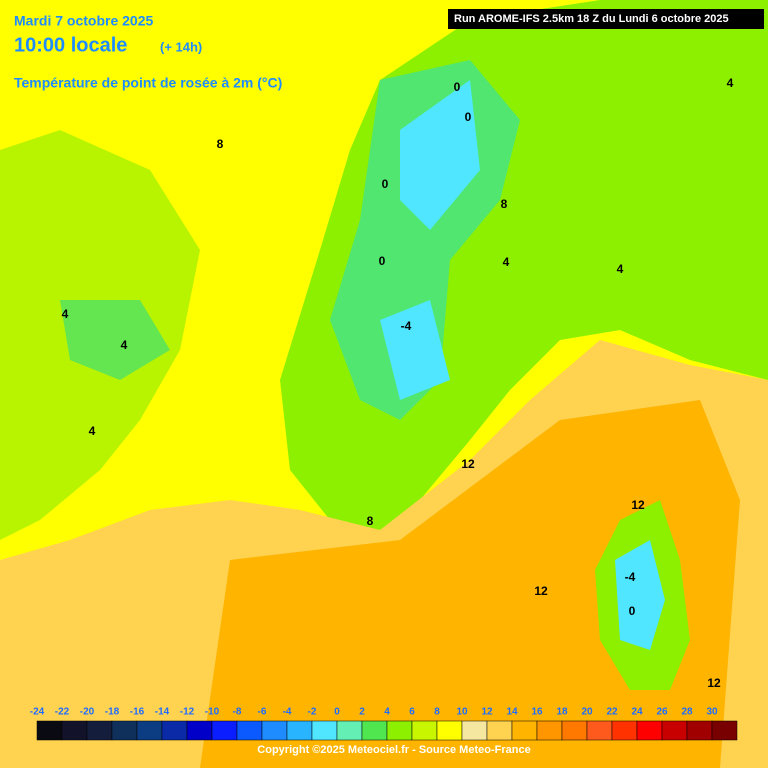 The width and height of the screenshot is (768, 768). What do you see at coordinates (37, 712) in the screenshot?
I see `legend-tick-label: -24` at bounding box center [37, 712].